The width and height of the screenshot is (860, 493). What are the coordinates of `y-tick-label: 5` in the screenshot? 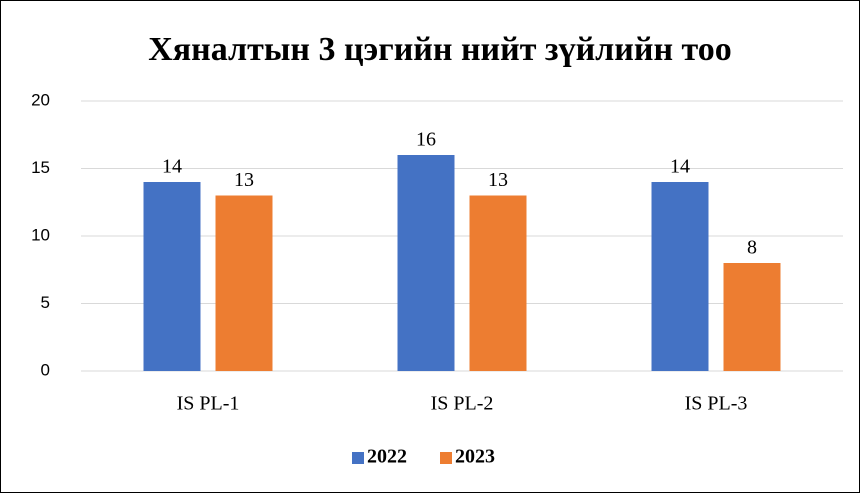 It's located at (45, 302).